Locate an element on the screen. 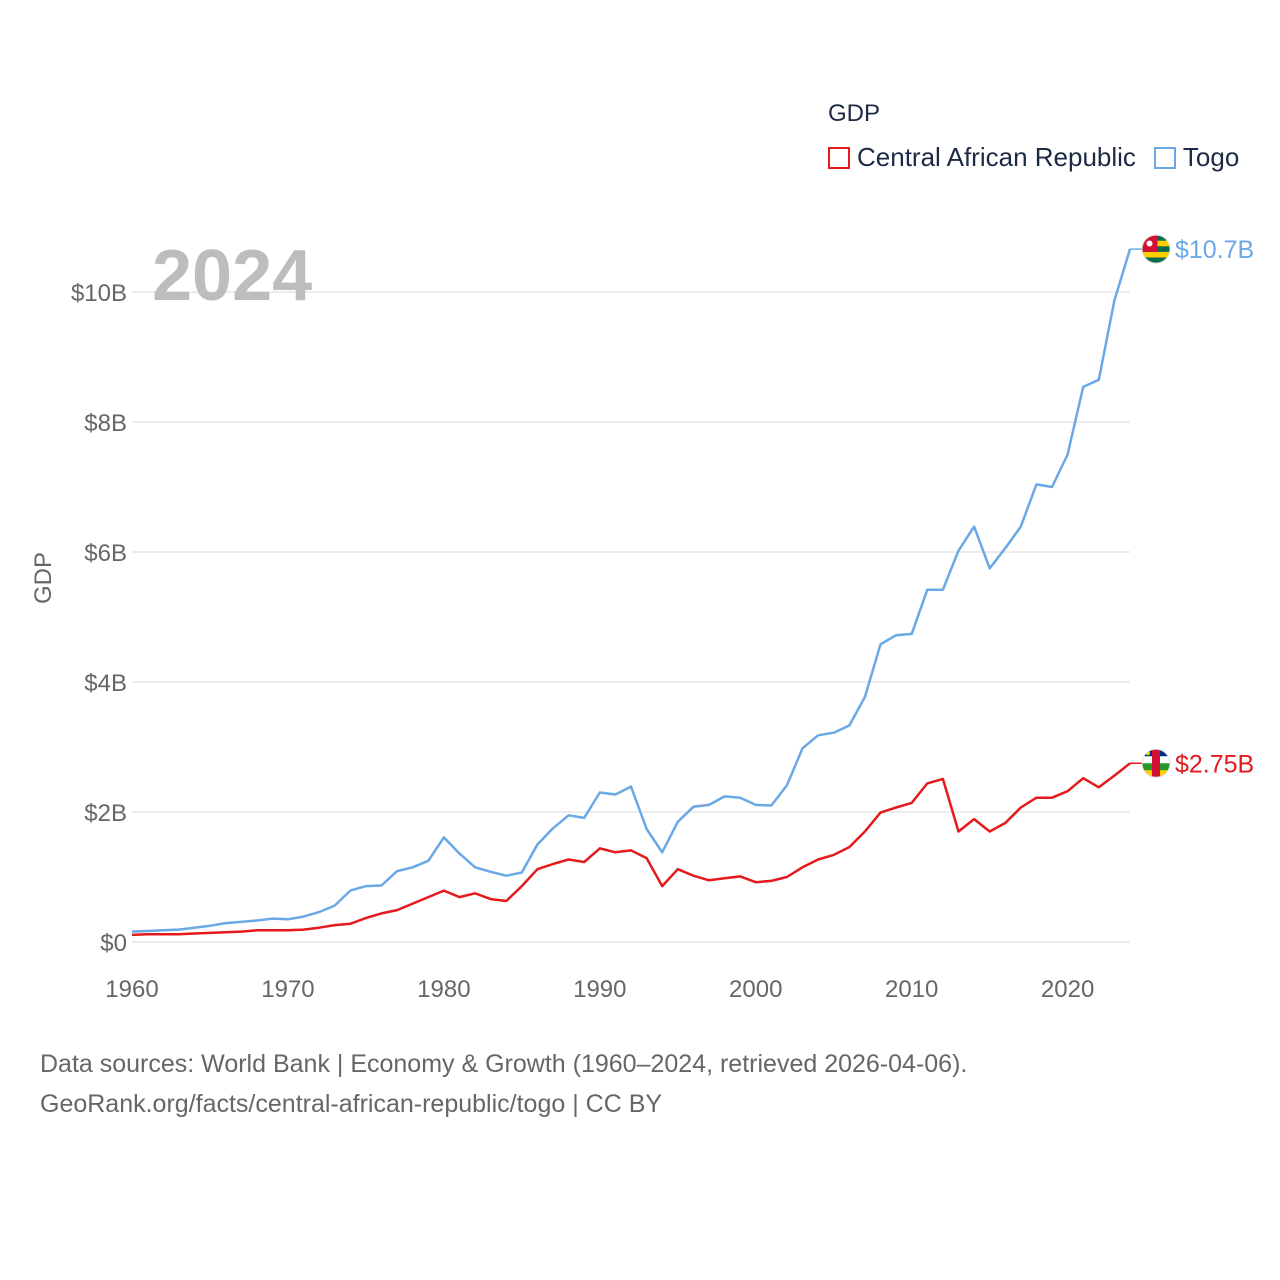 The height and width of the screenshot is (1280, 1280). legend-label-togo: Togo is located at coordinates (1211, 157).